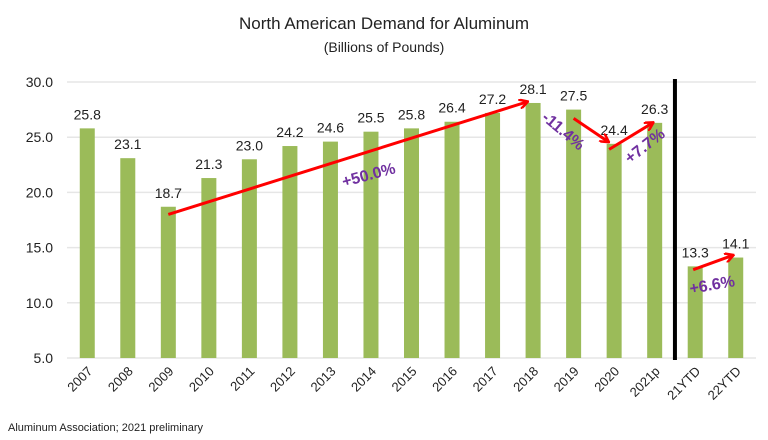  What do you see at coordinates (384, 23) in the screenshot?
I see `chart-title: North American Demand for Aluminum` at bounding box center [384, 23].